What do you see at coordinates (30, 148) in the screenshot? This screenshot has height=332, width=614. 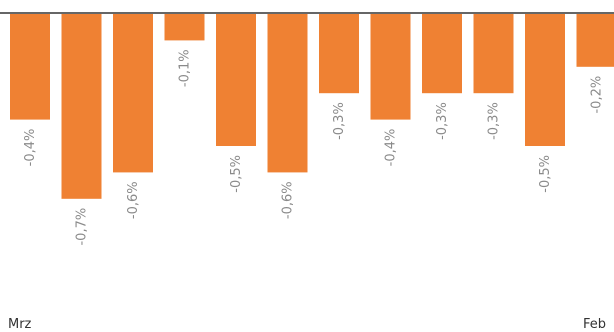 I see `data-label-1: -0,4%` at bounding box center [30, 148].